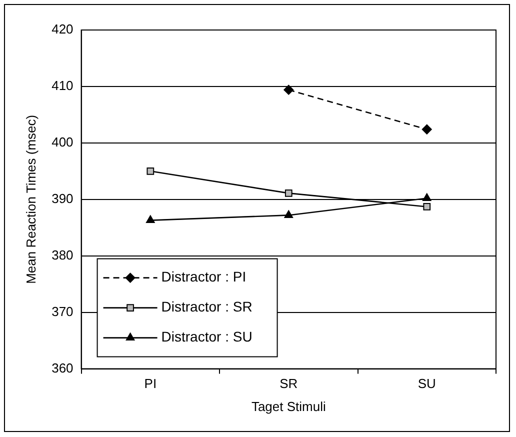 The image size is (516, 437). Describe the element at coordinates (289, 384) in the screenshot. I see `x-tick-label: SR` at that location.